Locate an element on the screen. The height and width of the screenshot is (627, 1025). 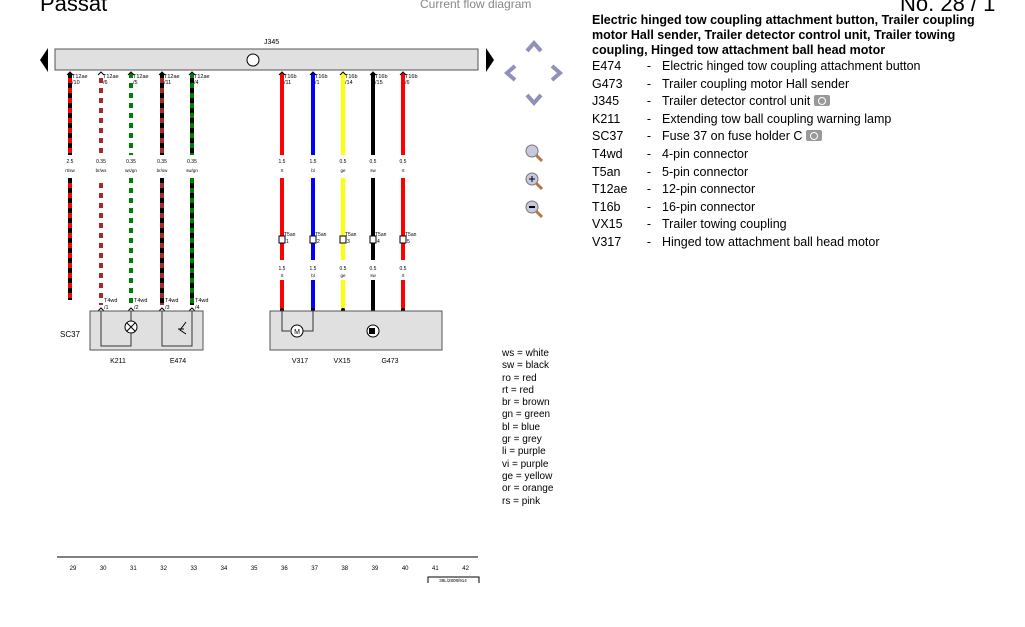
page-header: Passat Current flow diagram No. 28 / 1 is located at coordinates (512, 8).